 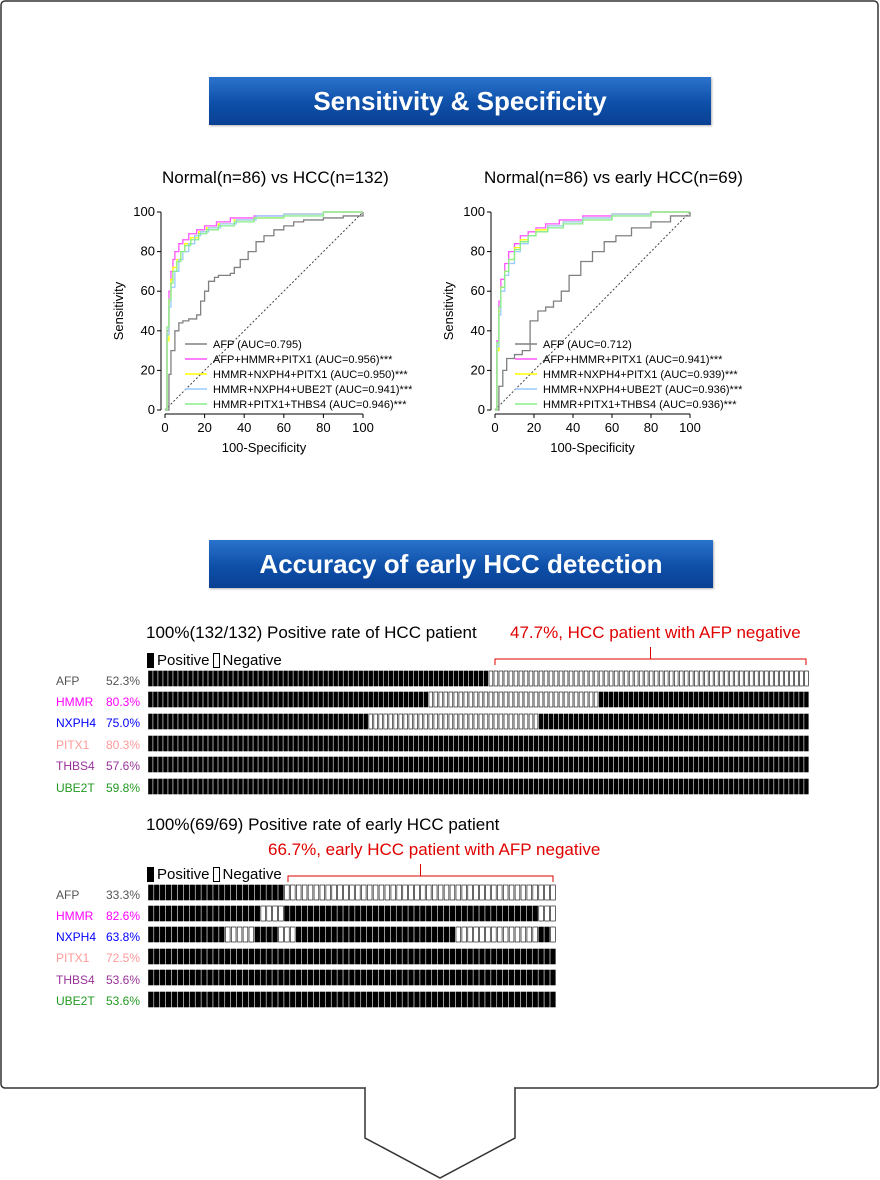 What do you see at coordinates (420, 878) in the screenshot?
I see `callout-bracket` at bounding box center [420, 878].